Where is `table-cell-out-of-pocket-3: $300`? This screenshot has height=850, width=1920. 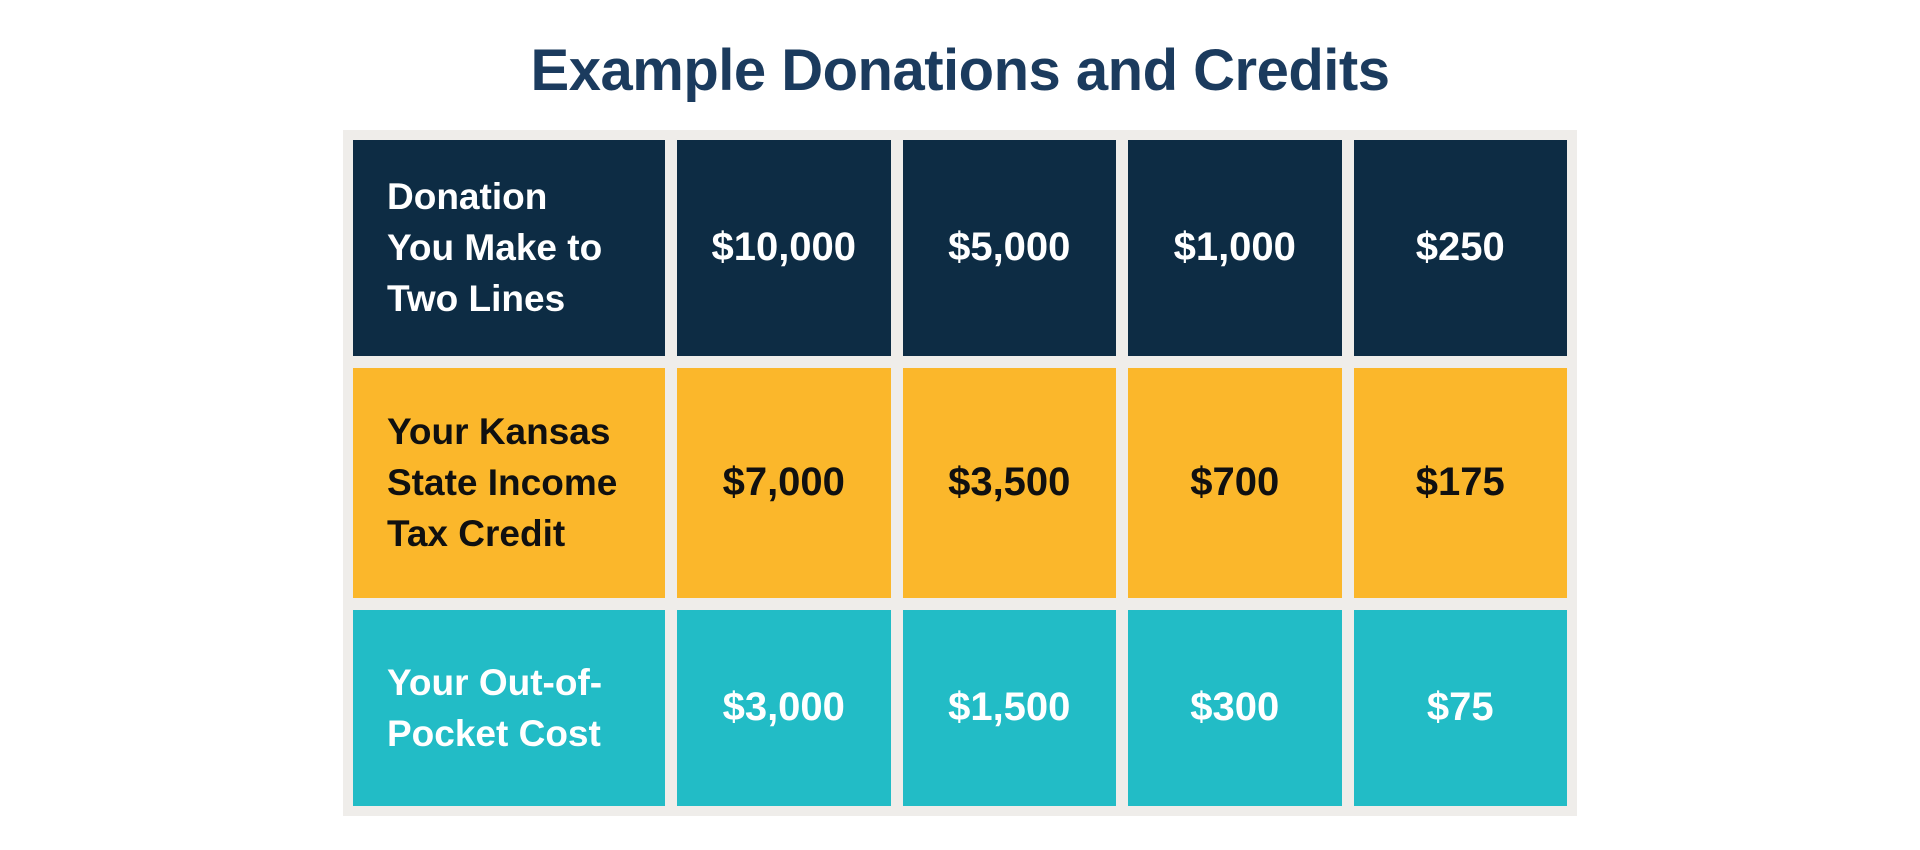
table-cell-out-of-pocket-3: $300 is located at coordinates (1235, 707).